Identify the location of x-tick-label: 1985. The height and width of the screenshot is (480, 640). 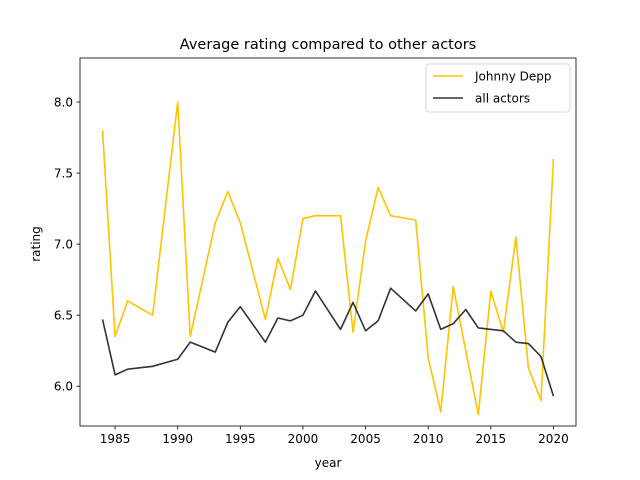
(115, 439).